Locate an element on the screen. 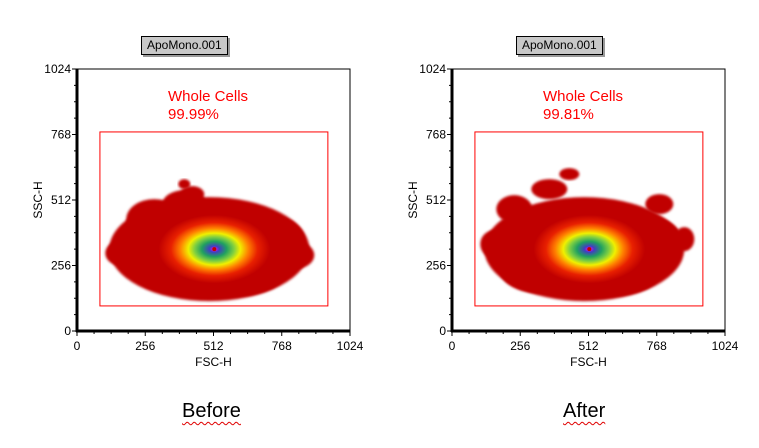  caption-before: Before is located at coordinates (211, 411).